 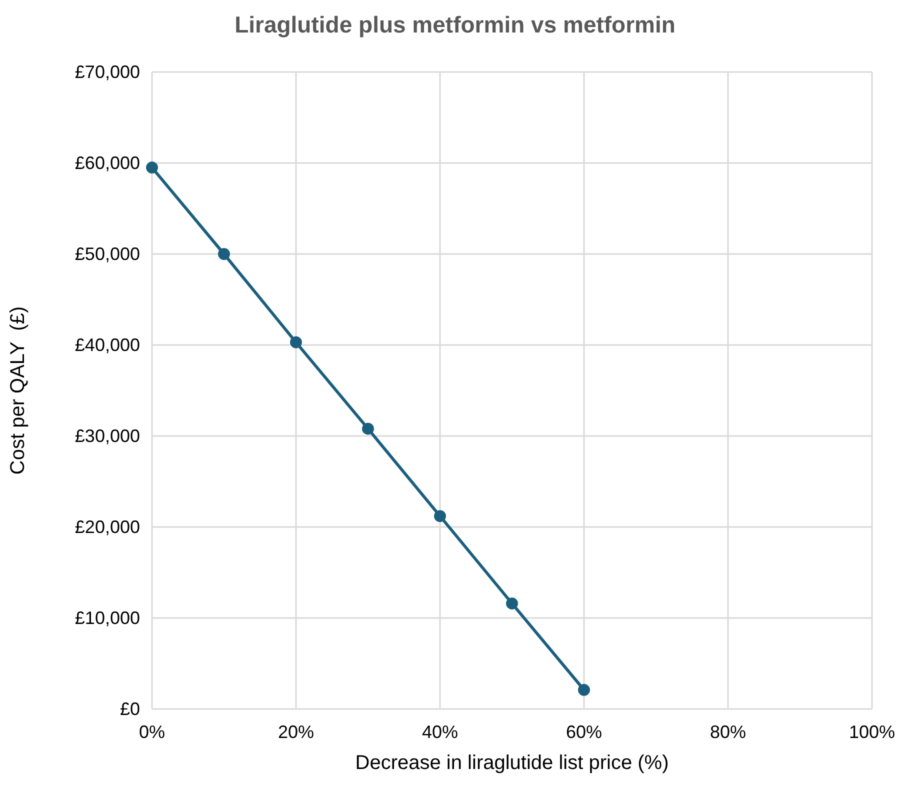 I want to click on y-tick-label: £50,000, so click(x=107, y=254).